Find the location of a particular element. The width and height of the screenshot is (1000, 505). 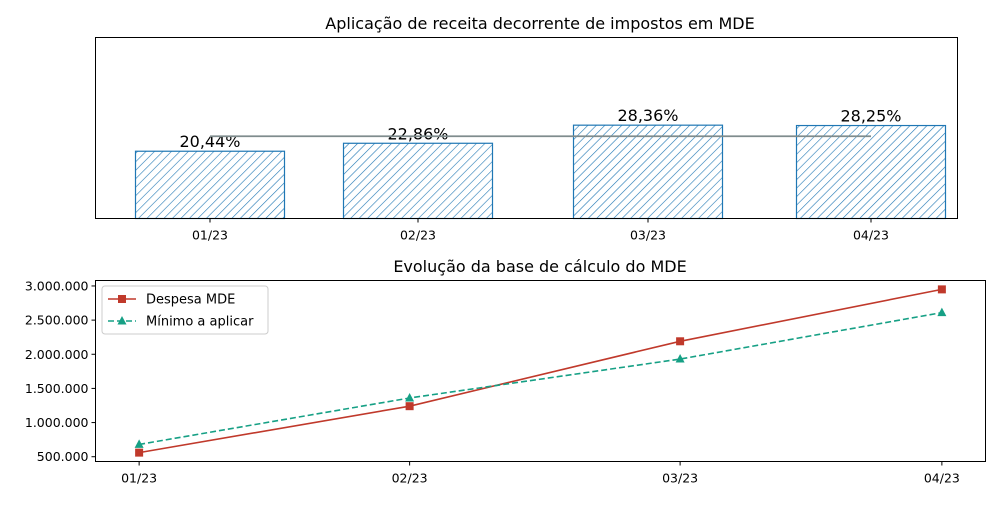

y-tick-label: 2.500.000 is located at coordinates (57, 320).